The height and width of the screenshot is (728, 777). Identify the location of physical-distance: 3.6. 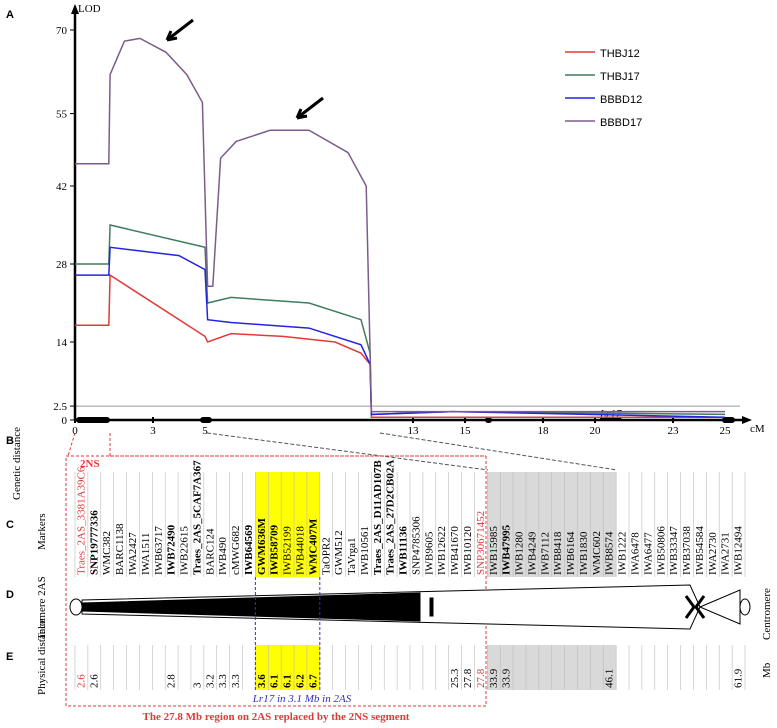
(262, 681).